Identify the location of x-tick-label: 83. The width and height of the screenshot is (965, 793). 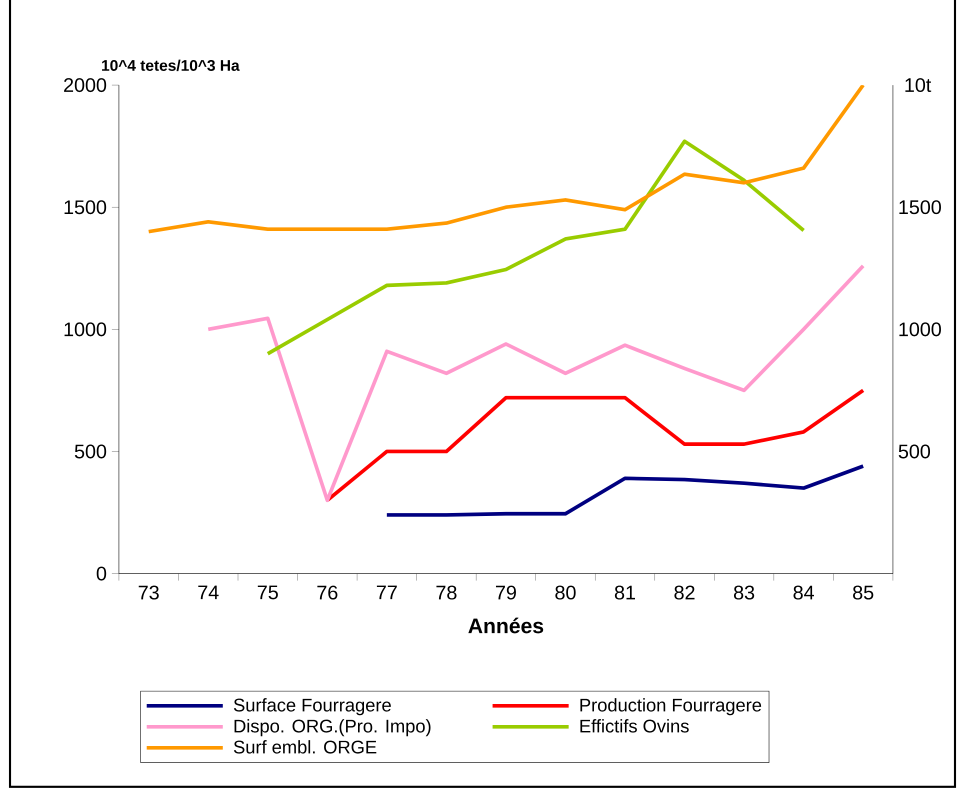
(744, 593).